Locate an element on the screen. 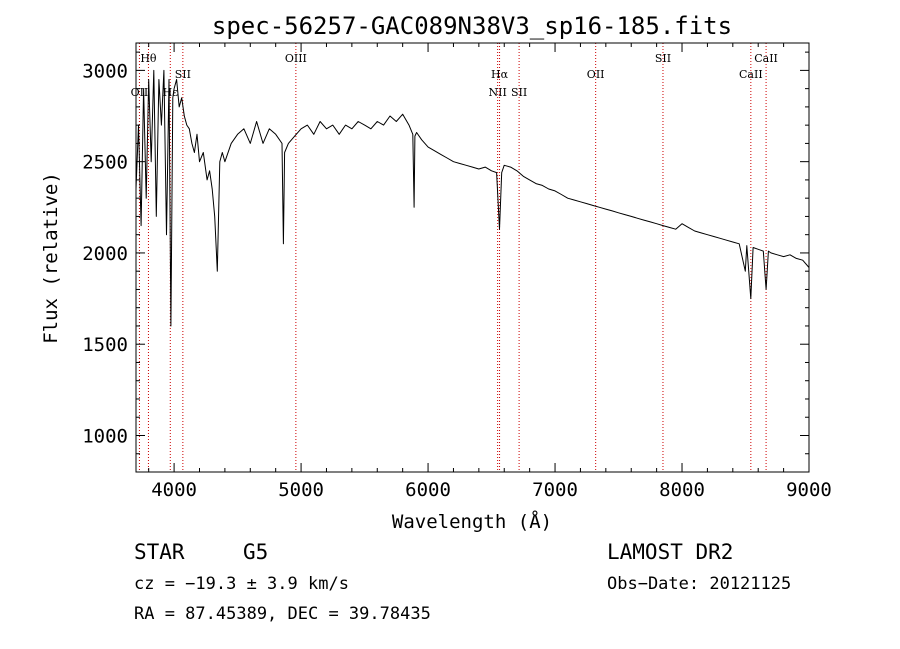  y-axis-label: Flux (relative) is located at coordinates (51, 258).